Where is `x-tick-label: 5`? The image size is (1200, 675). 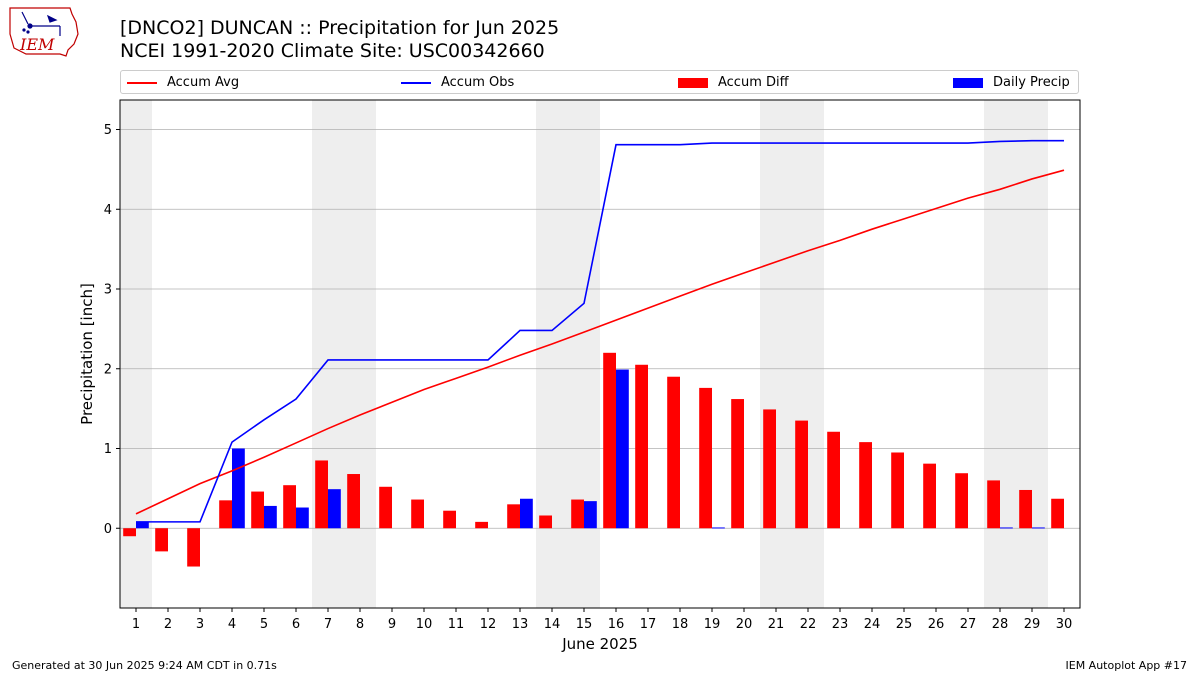
x-tick-label: 5 is located at coordinates (264, 624).